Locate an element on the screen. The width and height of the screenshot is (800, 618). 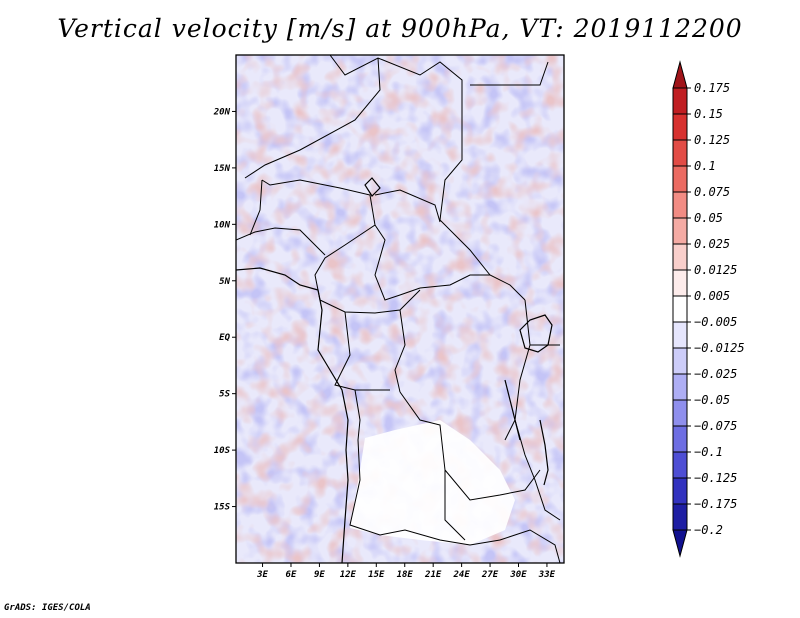
lakes is located at coordinates (458, 331).